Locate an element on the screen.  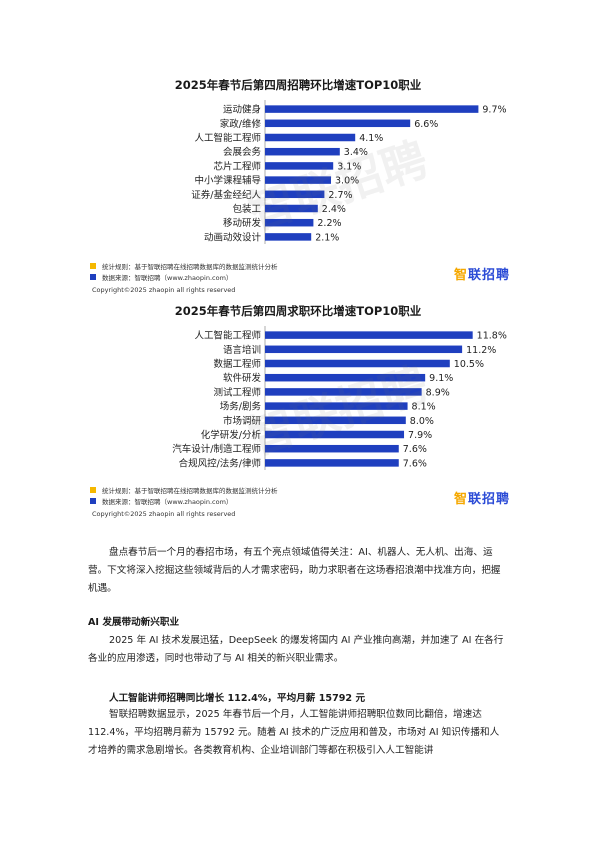
category-label: 测试工程师 is located at coordinates (237, 392).